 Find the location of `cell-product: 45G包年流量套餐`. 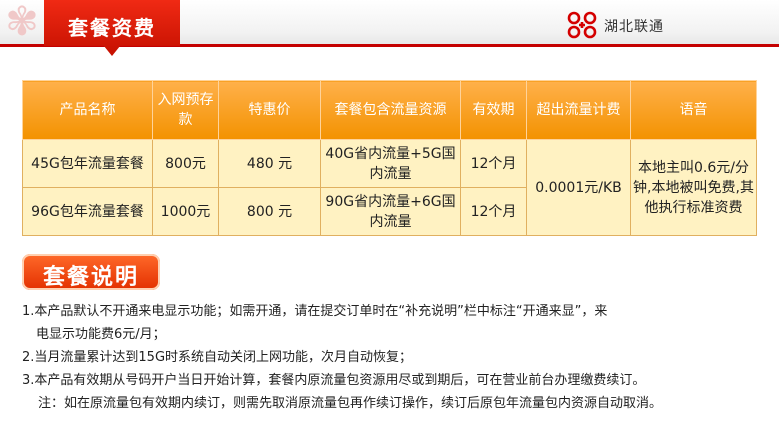

cell-product: 45G包年流量套餐 is located at coordinates (87, 163).